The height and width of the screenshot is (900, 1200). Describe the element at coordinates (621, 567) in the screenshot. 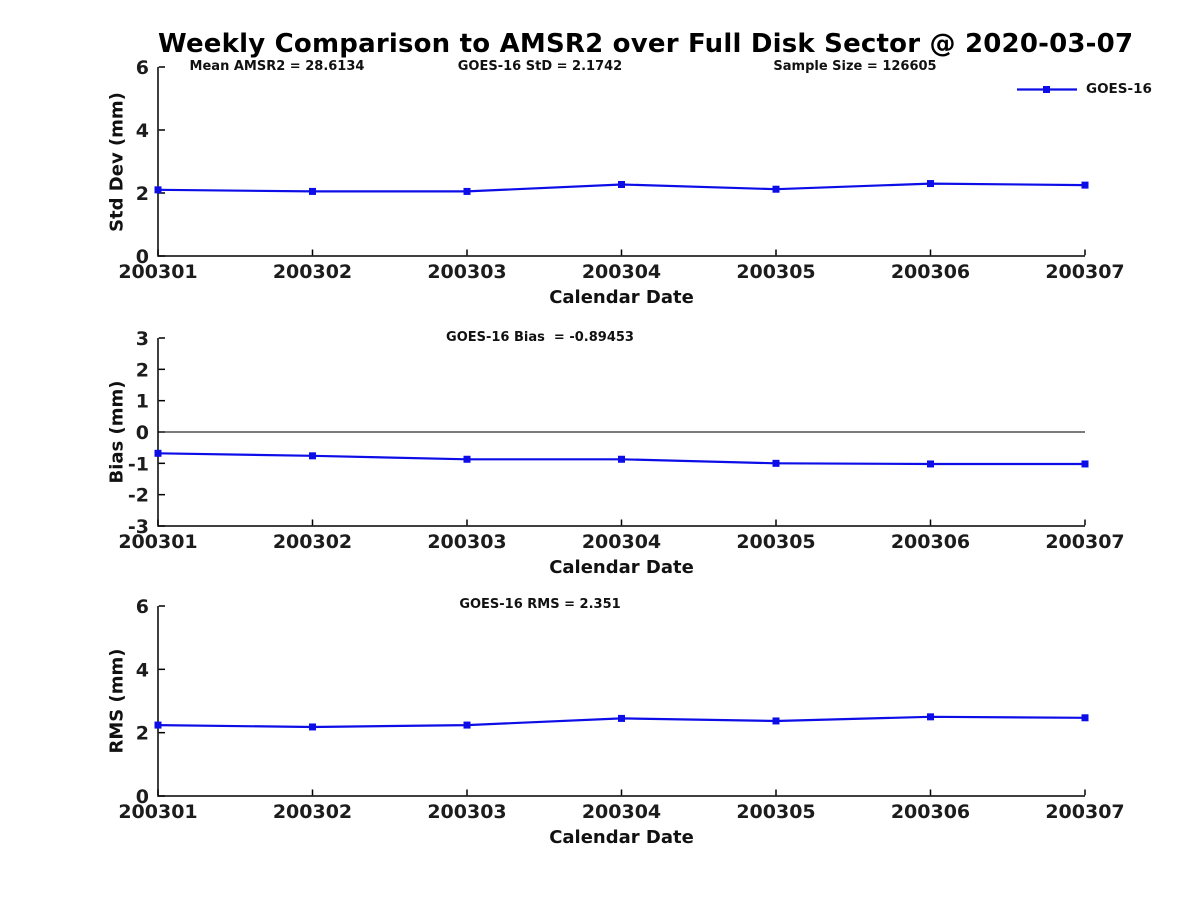

I see `x-axis-label-bias: Calendar Date` at that location.